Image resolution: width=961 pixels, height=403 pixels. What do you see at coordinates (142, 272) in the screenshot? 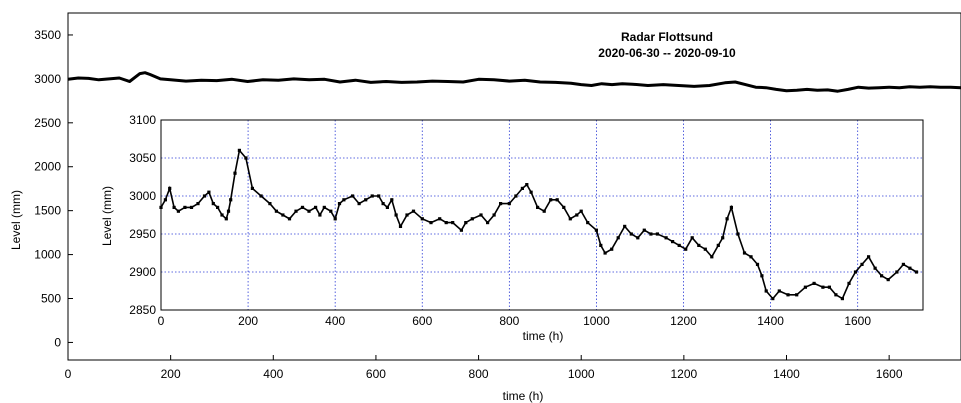
I see `inset-y-tick-label: 2900` at bounding box center [142, 272].